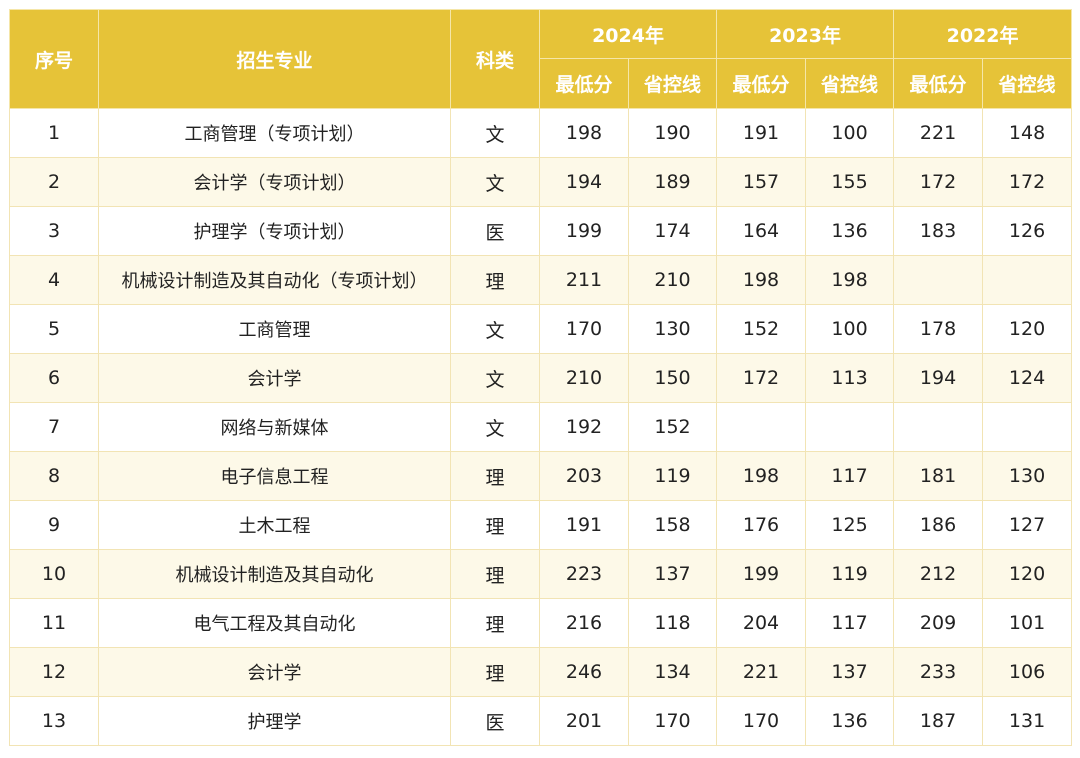  Describe the element at coordinates (54, 476) in the screenshot. I see `cell-index: 8` at that location.